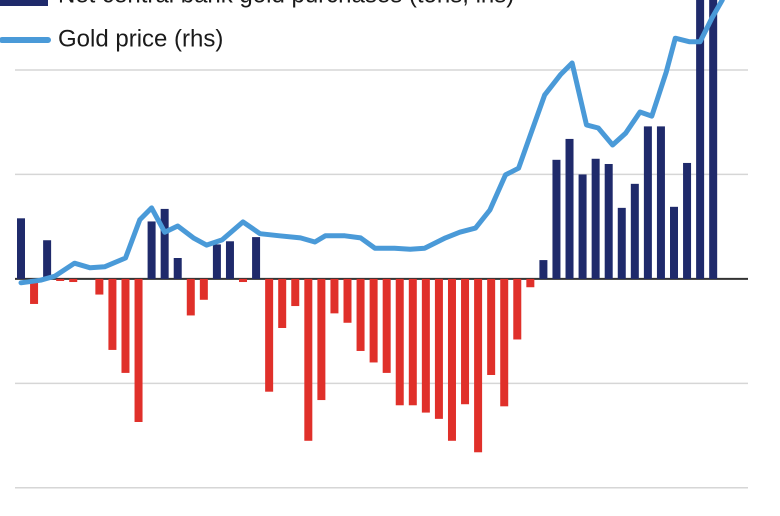 The width and height of the screenshot is (780, 516). Describe the element at coordinates (24, 3) in the screenshot. I see `legend-swatch` at that location.